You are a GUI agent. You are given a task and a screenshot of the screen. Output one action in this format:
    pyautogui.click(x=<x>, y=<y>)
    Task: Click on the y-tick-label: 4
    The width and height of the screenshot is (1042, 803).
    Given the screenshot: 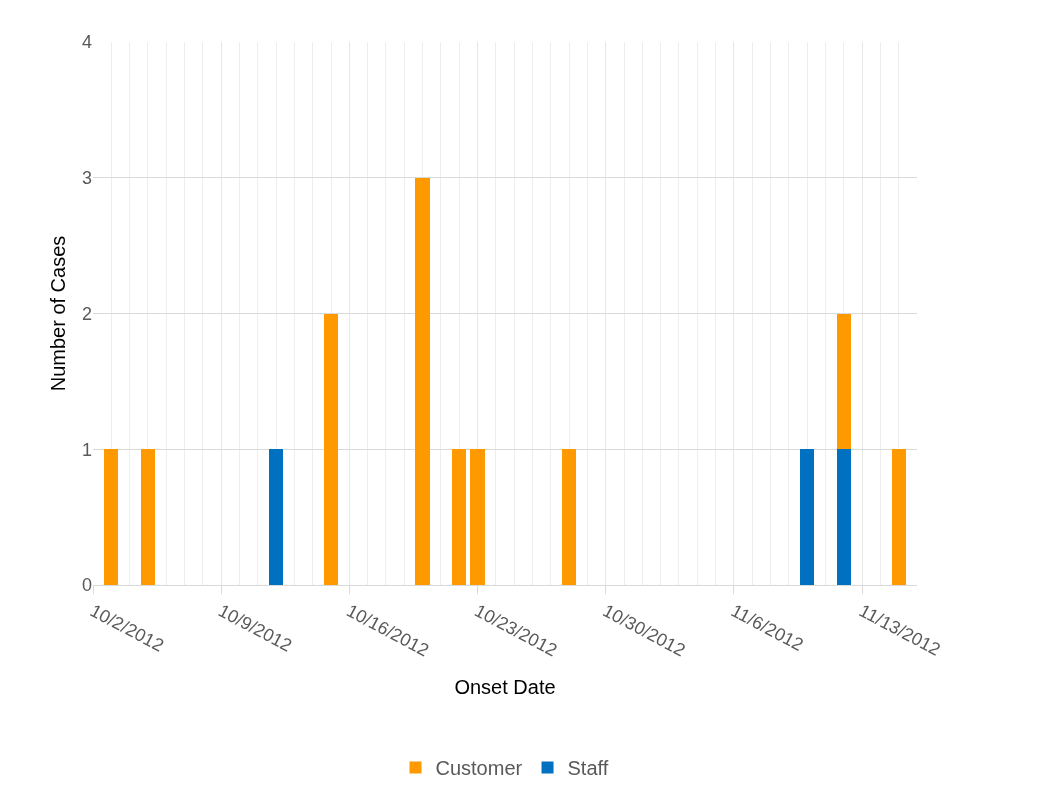 What is the action you would take?
    pyautogui.click(x=86, y=42)
    